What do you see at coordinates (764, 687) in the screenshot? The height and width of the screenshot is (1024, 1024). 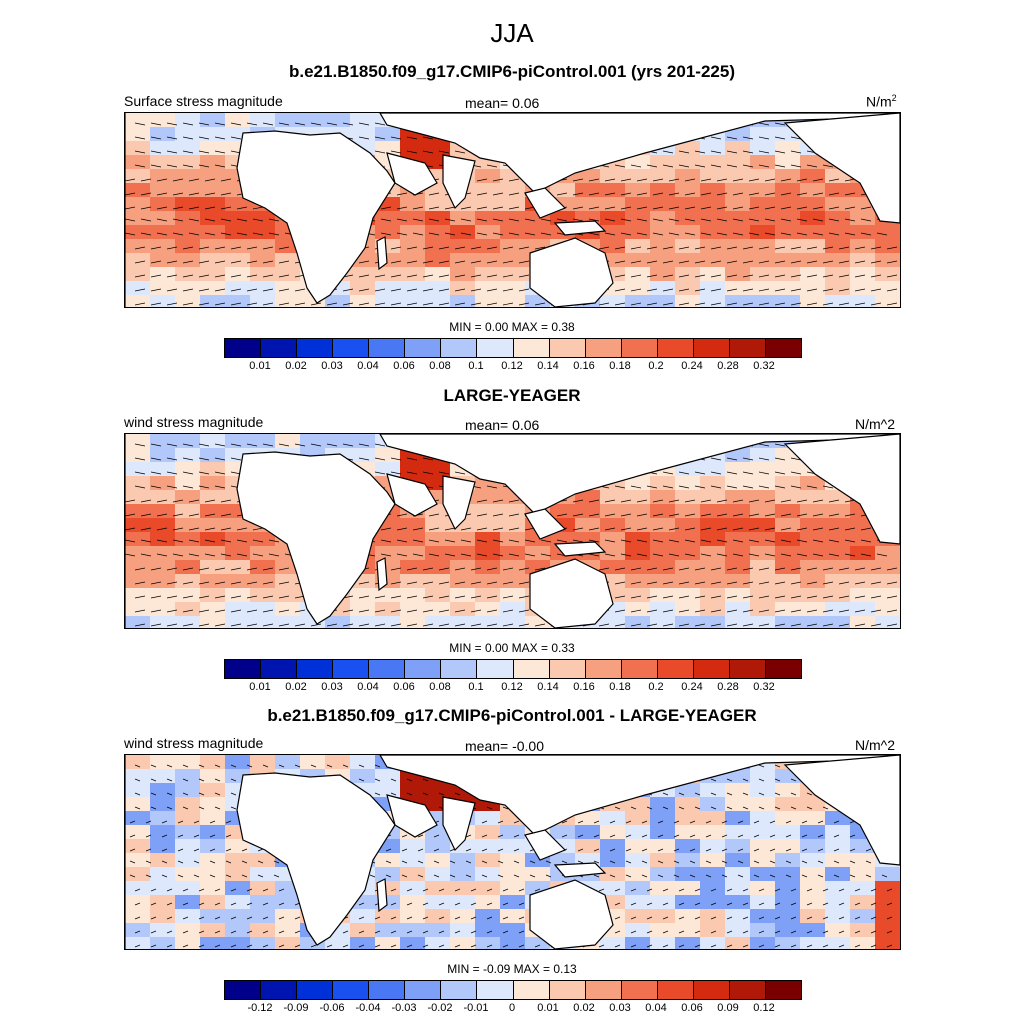 I see `colorbar-tick-label: 0.32` at bounding box center [764, 687].